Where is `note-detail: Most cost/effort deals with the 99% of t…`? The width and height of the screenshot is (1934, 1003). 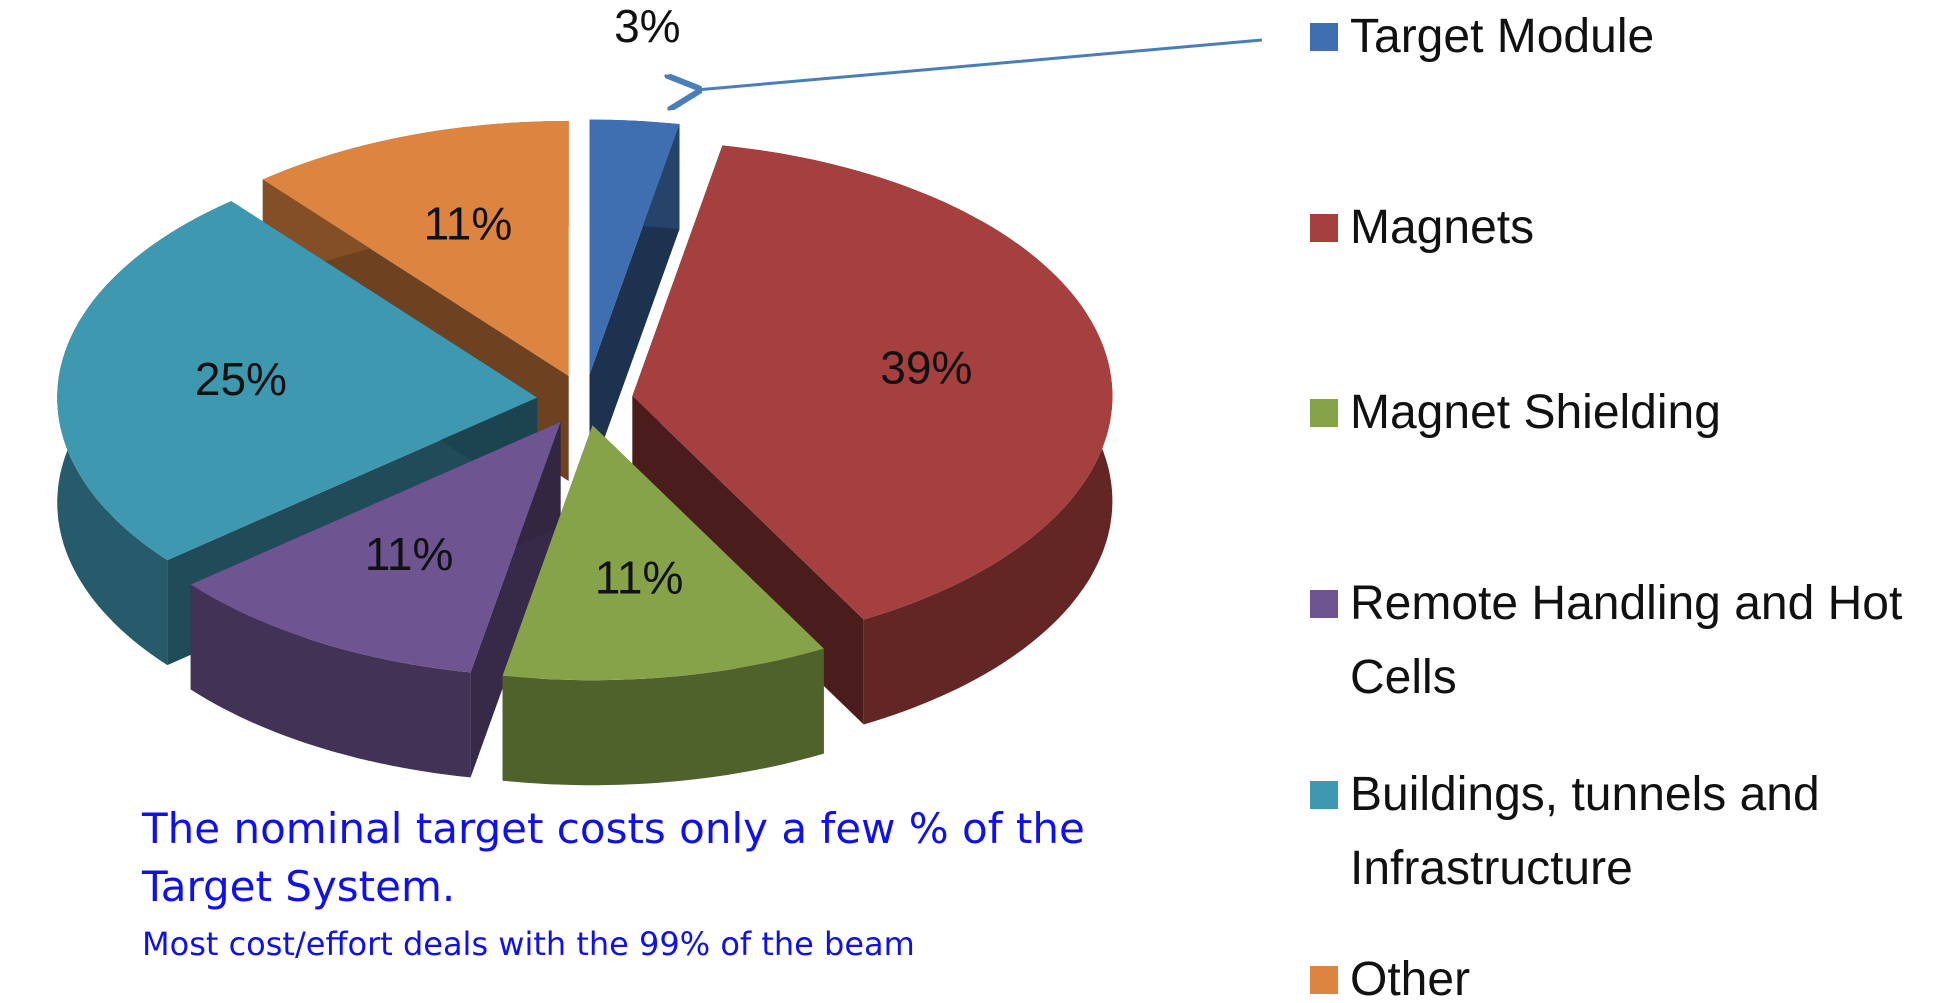
note-detail: Most cost/effort deals with the 99% of t… is located at coordinates (528, 944).